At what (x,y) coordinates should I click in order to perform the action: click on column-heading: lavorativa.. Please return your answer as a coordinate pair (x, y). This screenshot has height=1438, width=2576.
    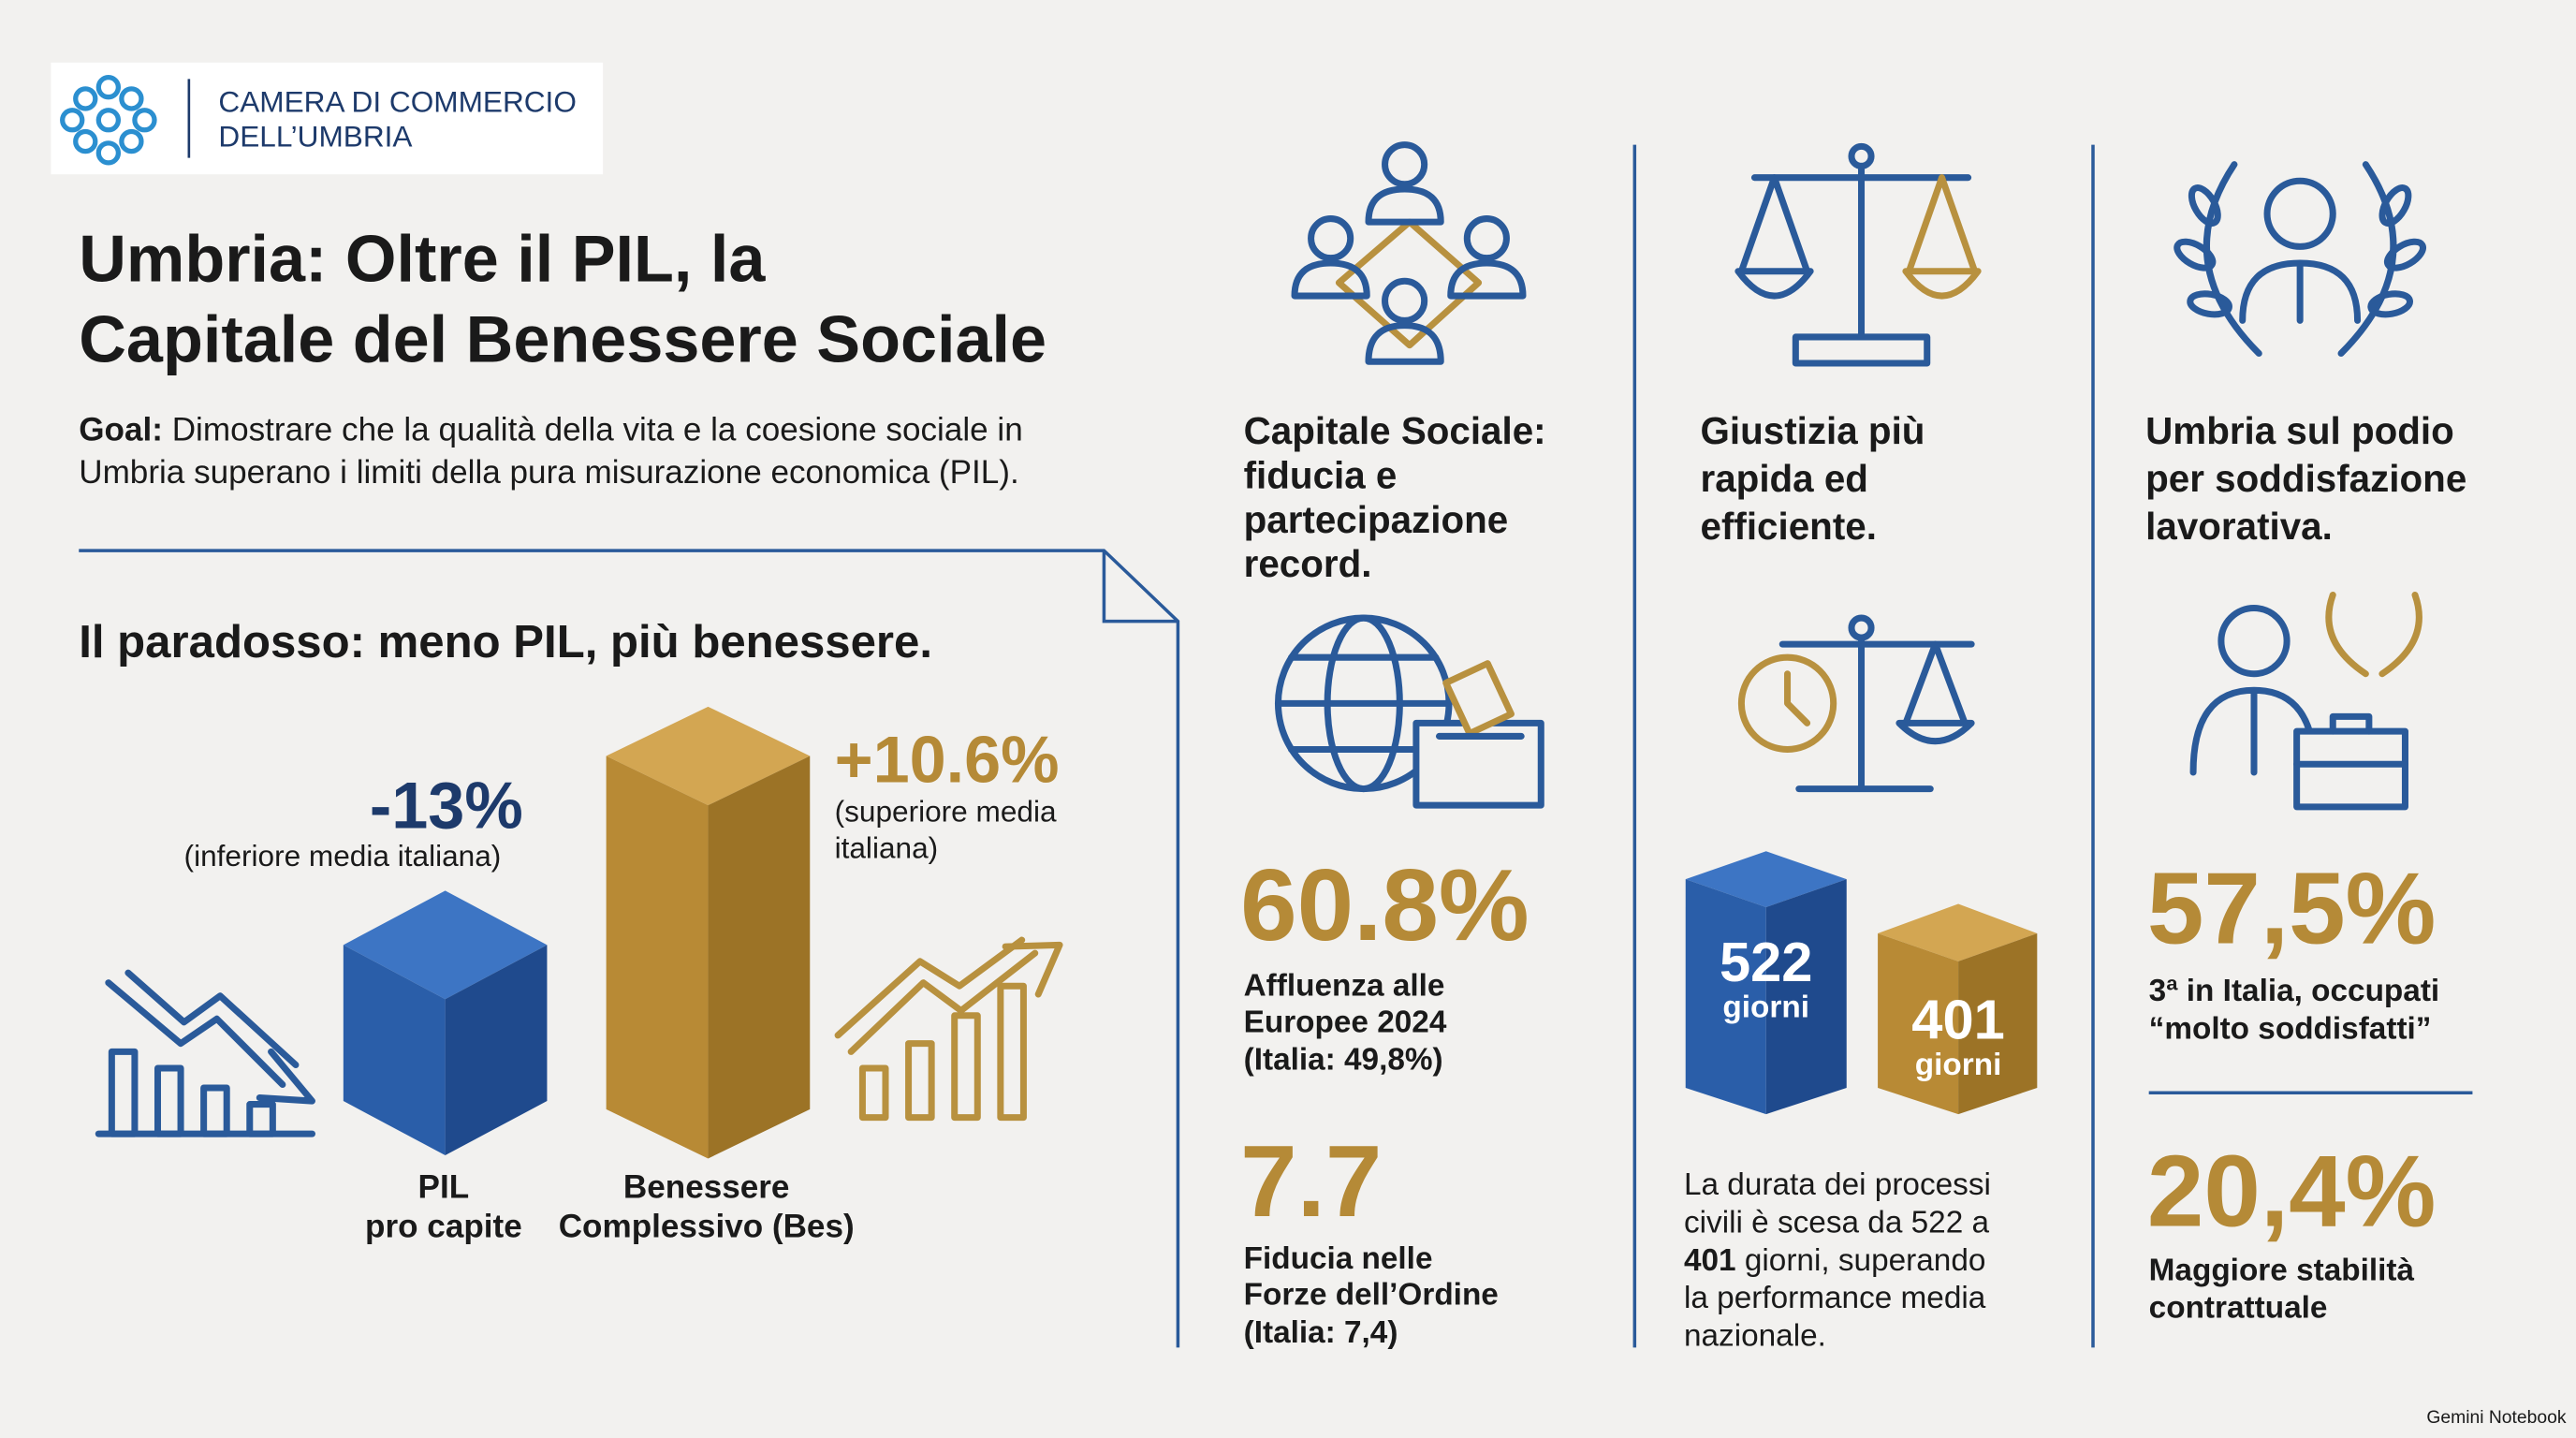
    Looking at the image, I should click on (2239, 526).